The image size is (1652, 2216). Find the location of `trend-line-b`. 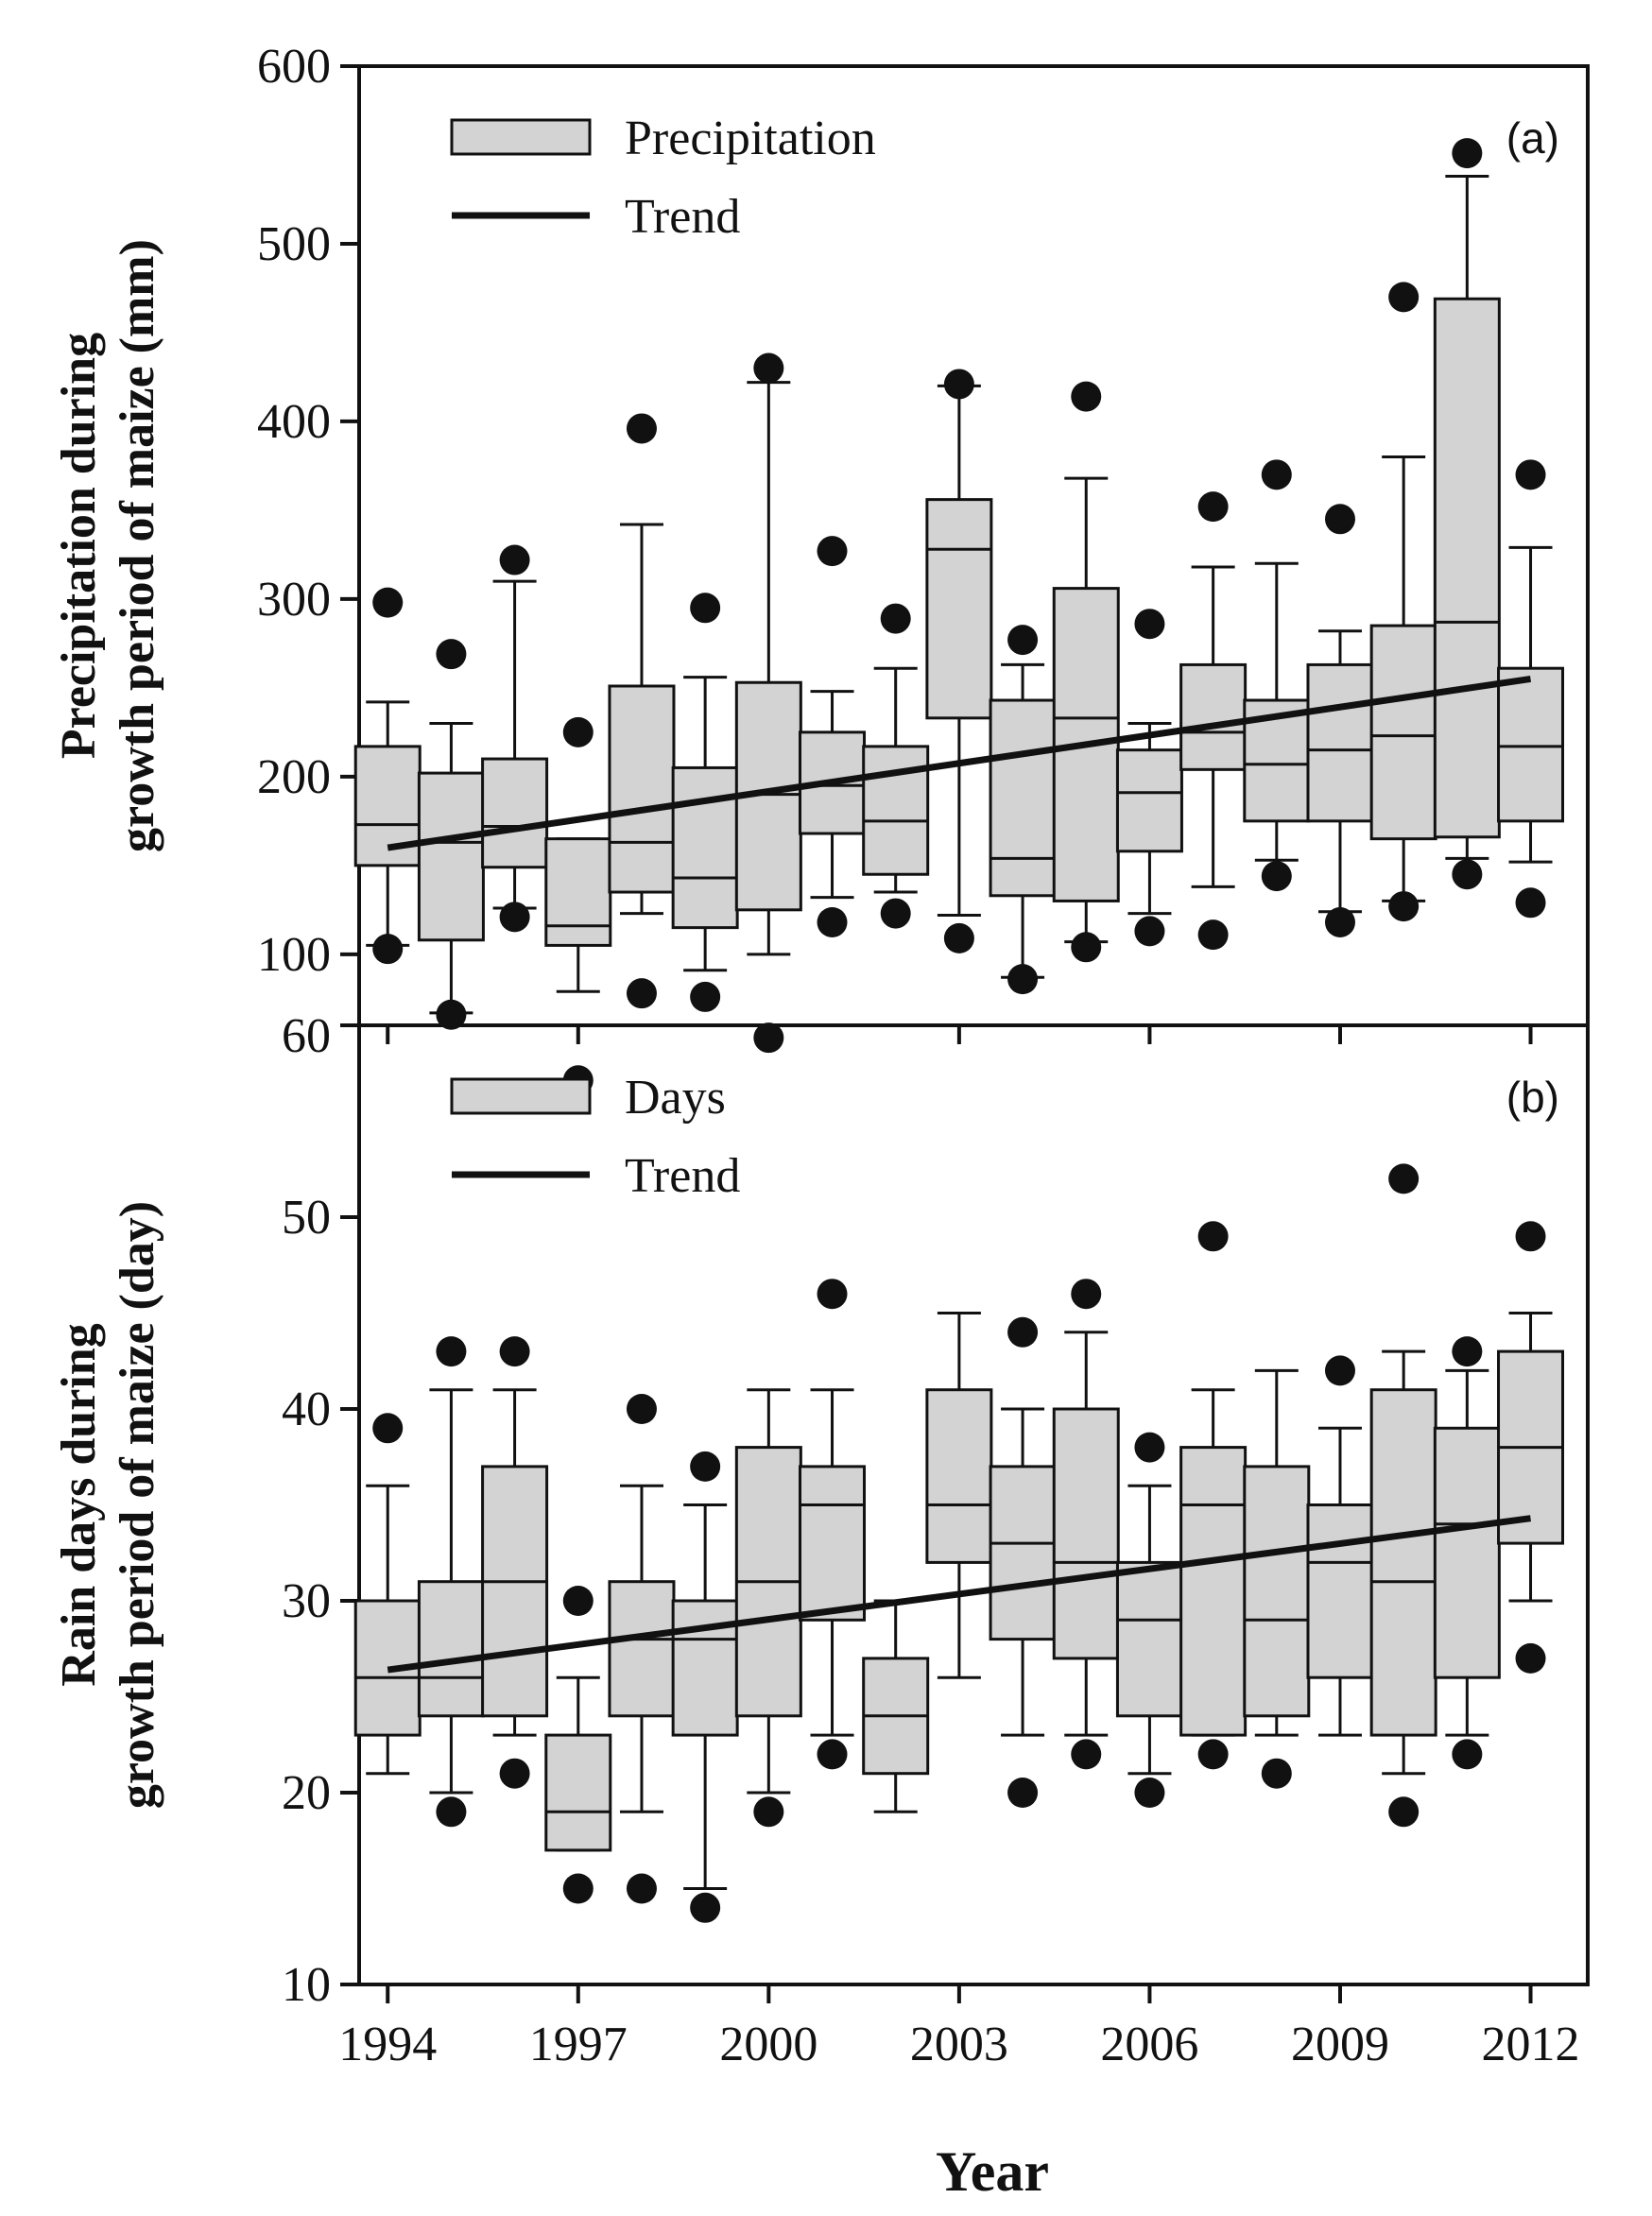

trend-line-b is located at coordinates (959, 1594).